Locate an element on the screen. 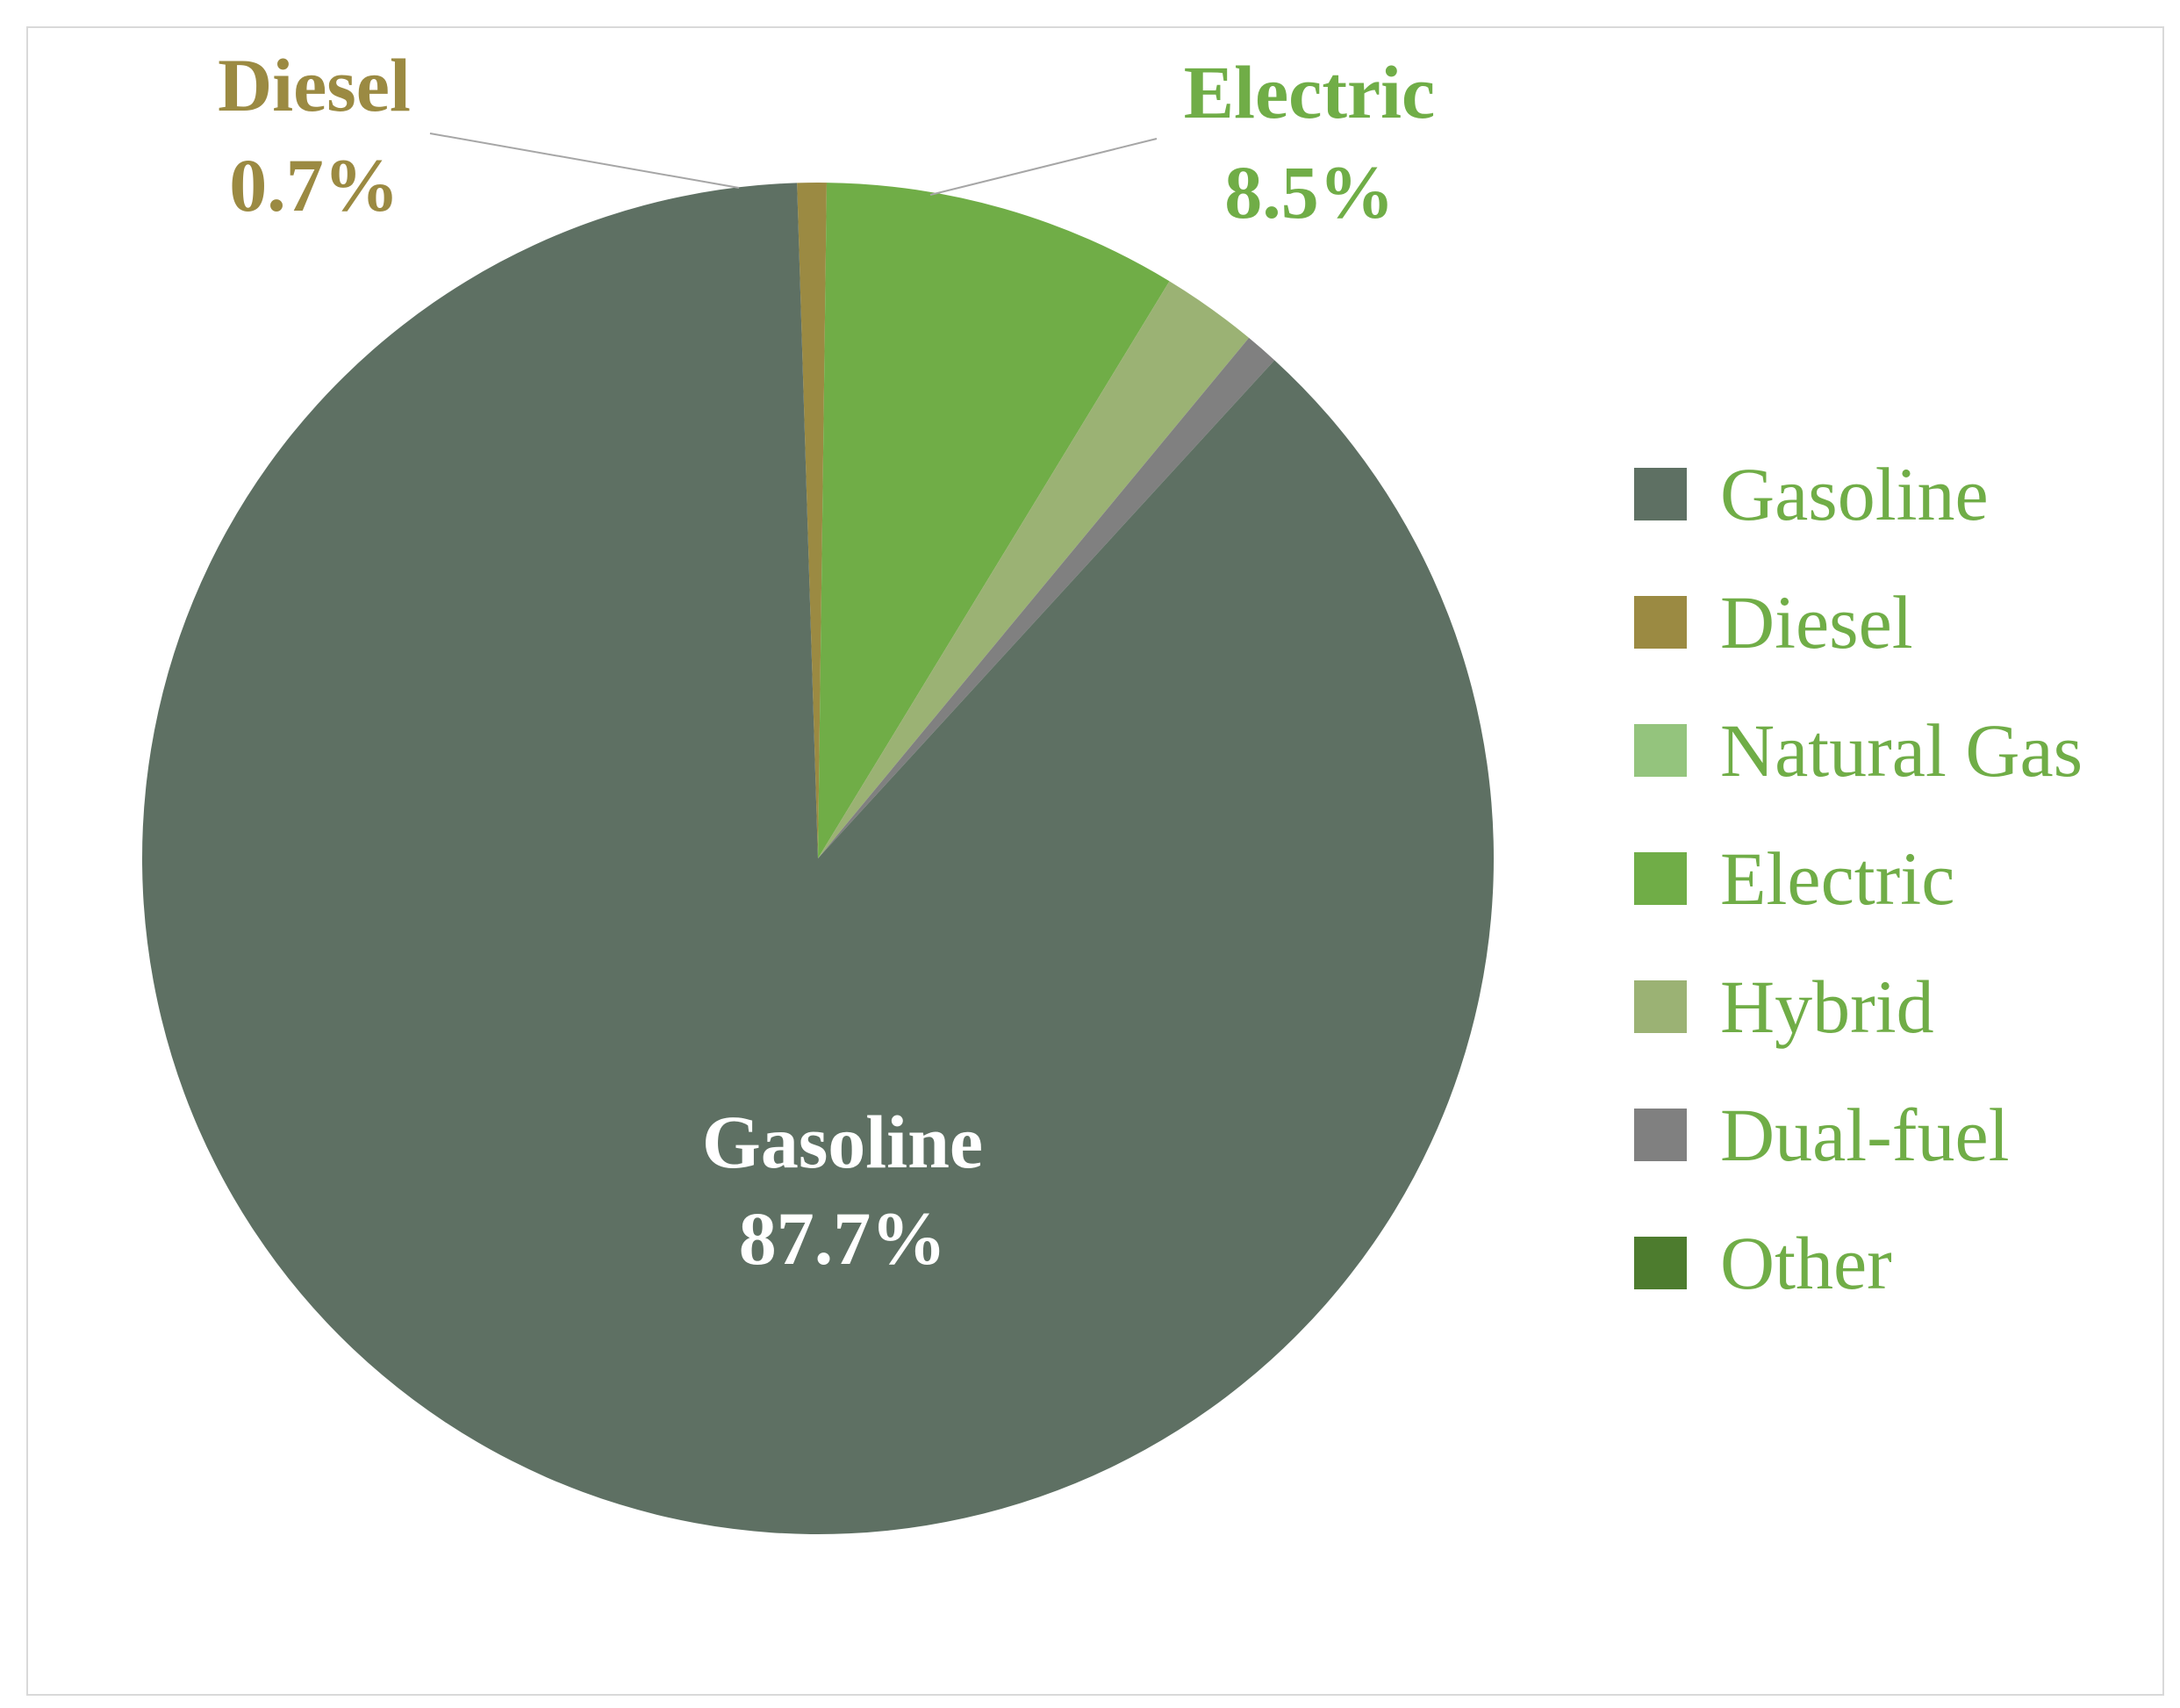 The width and height of the screenshot is (2180, 1708). legend-item-natural-gas: Natural Gas is located at coordinates (1858, 750).